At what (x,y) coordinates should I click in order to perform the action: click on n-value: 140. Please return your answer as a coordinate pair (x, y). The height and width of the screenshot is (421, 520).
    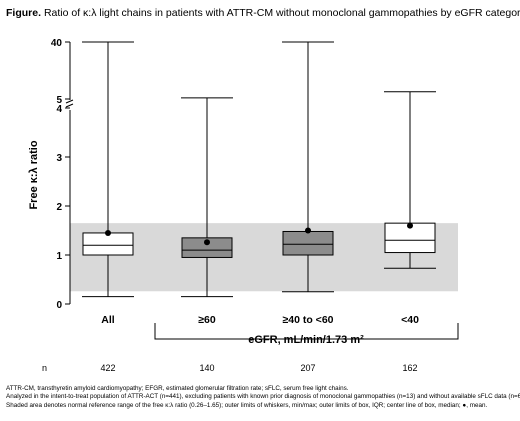
    Looking at the image, I should click on (206, 368).